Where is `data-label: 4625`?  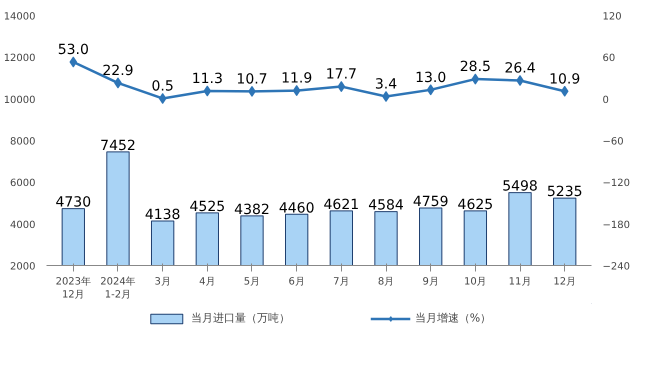 data-label: 4625 is located at coordinates (476, 204).